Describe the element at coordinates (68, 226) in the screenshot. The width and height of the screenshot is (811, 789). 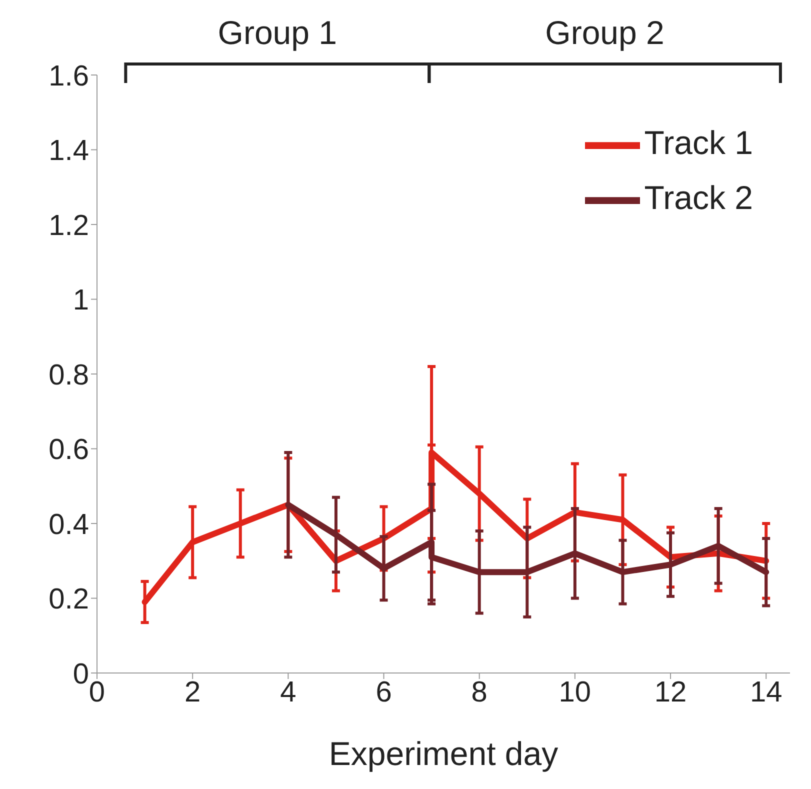
I see `y-tick-label: 1.2` at that location.